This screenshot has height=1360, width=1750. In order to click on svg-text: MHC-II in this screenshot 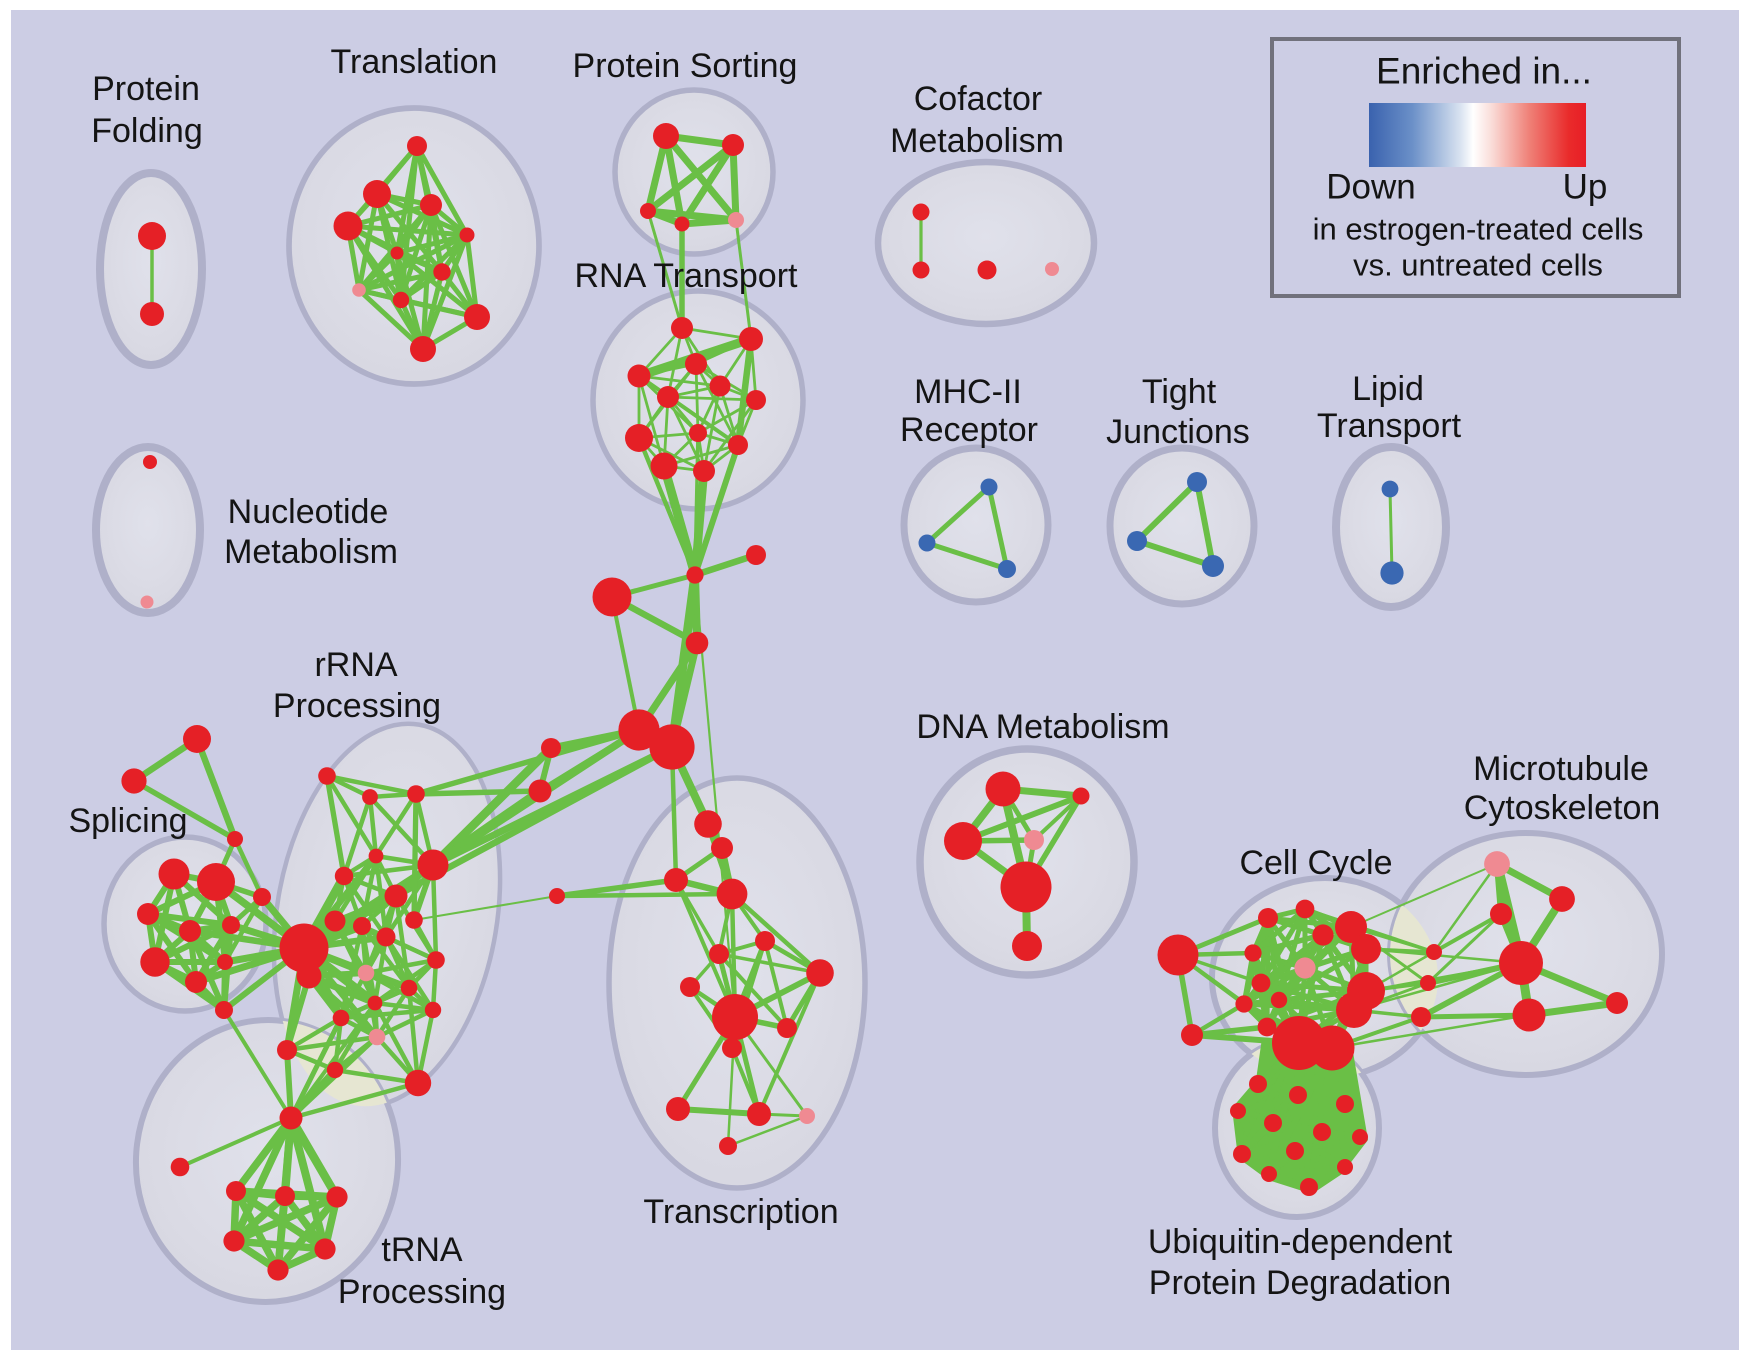, I will do `click(968, 392)`.